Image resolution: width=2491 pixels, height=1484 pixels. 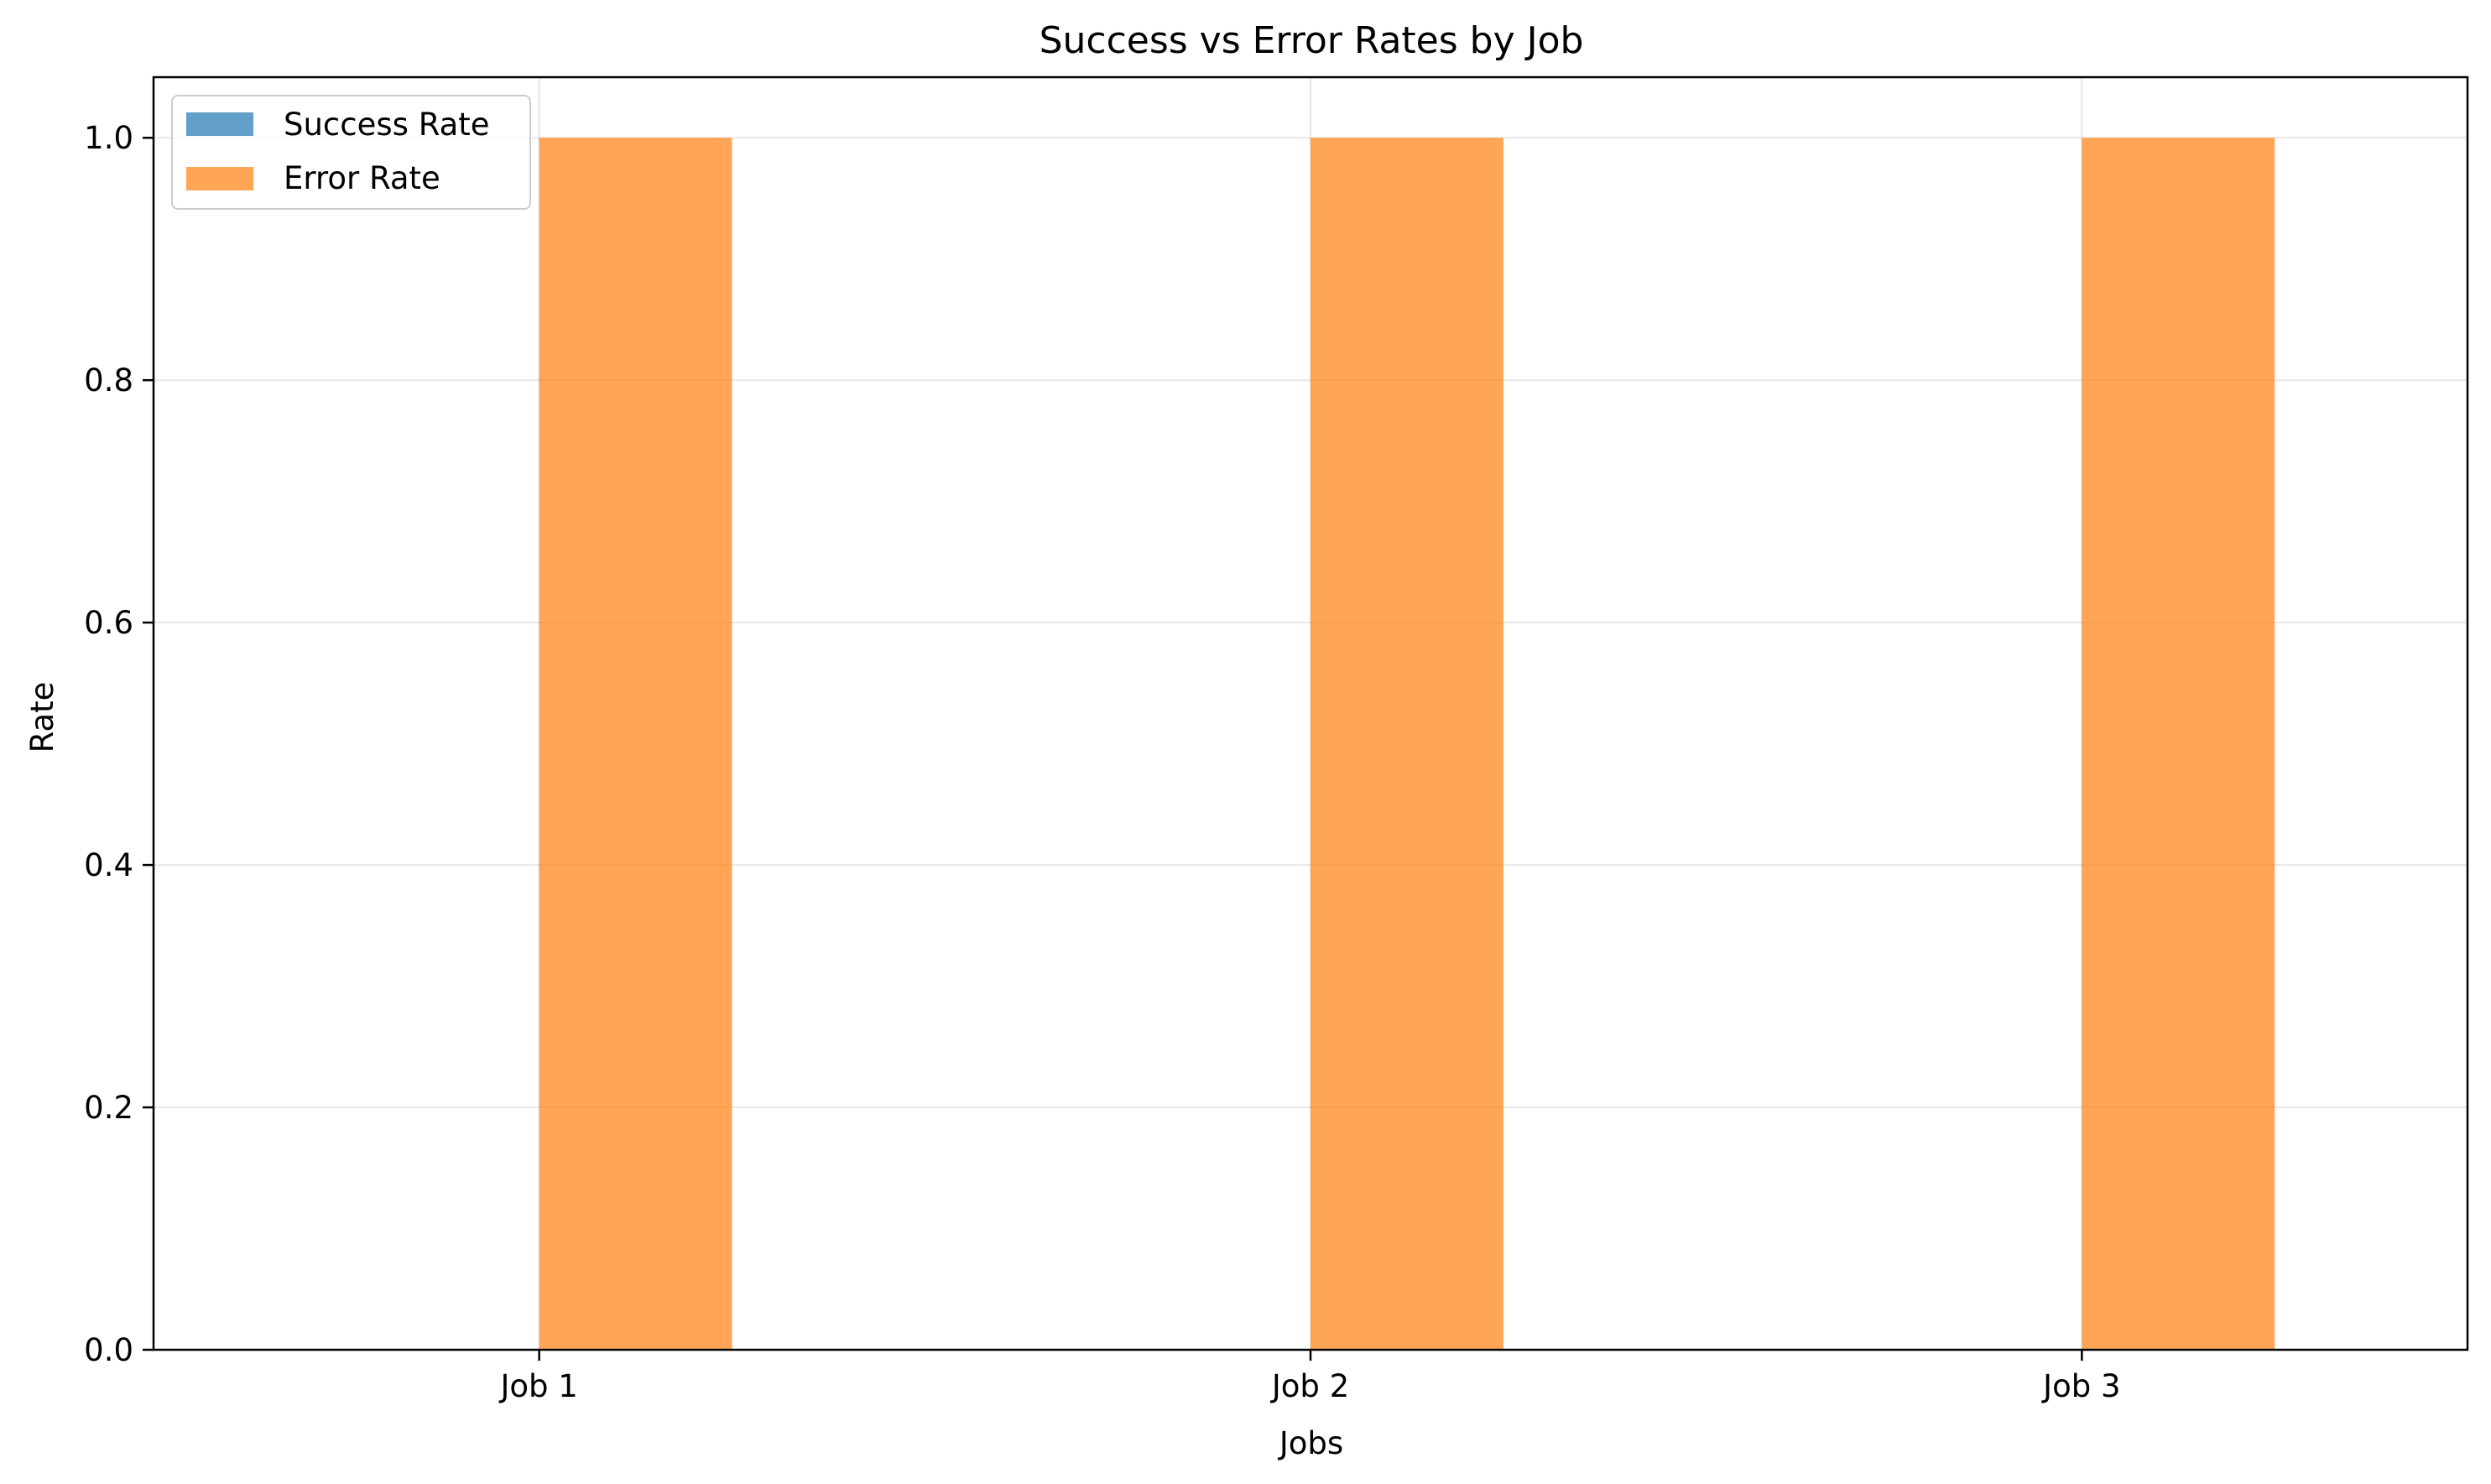 What do you see at coordinates (108, 865) in the screenshot?
I see `y-tick-label: 0.4` at bounding box center [108, 865].